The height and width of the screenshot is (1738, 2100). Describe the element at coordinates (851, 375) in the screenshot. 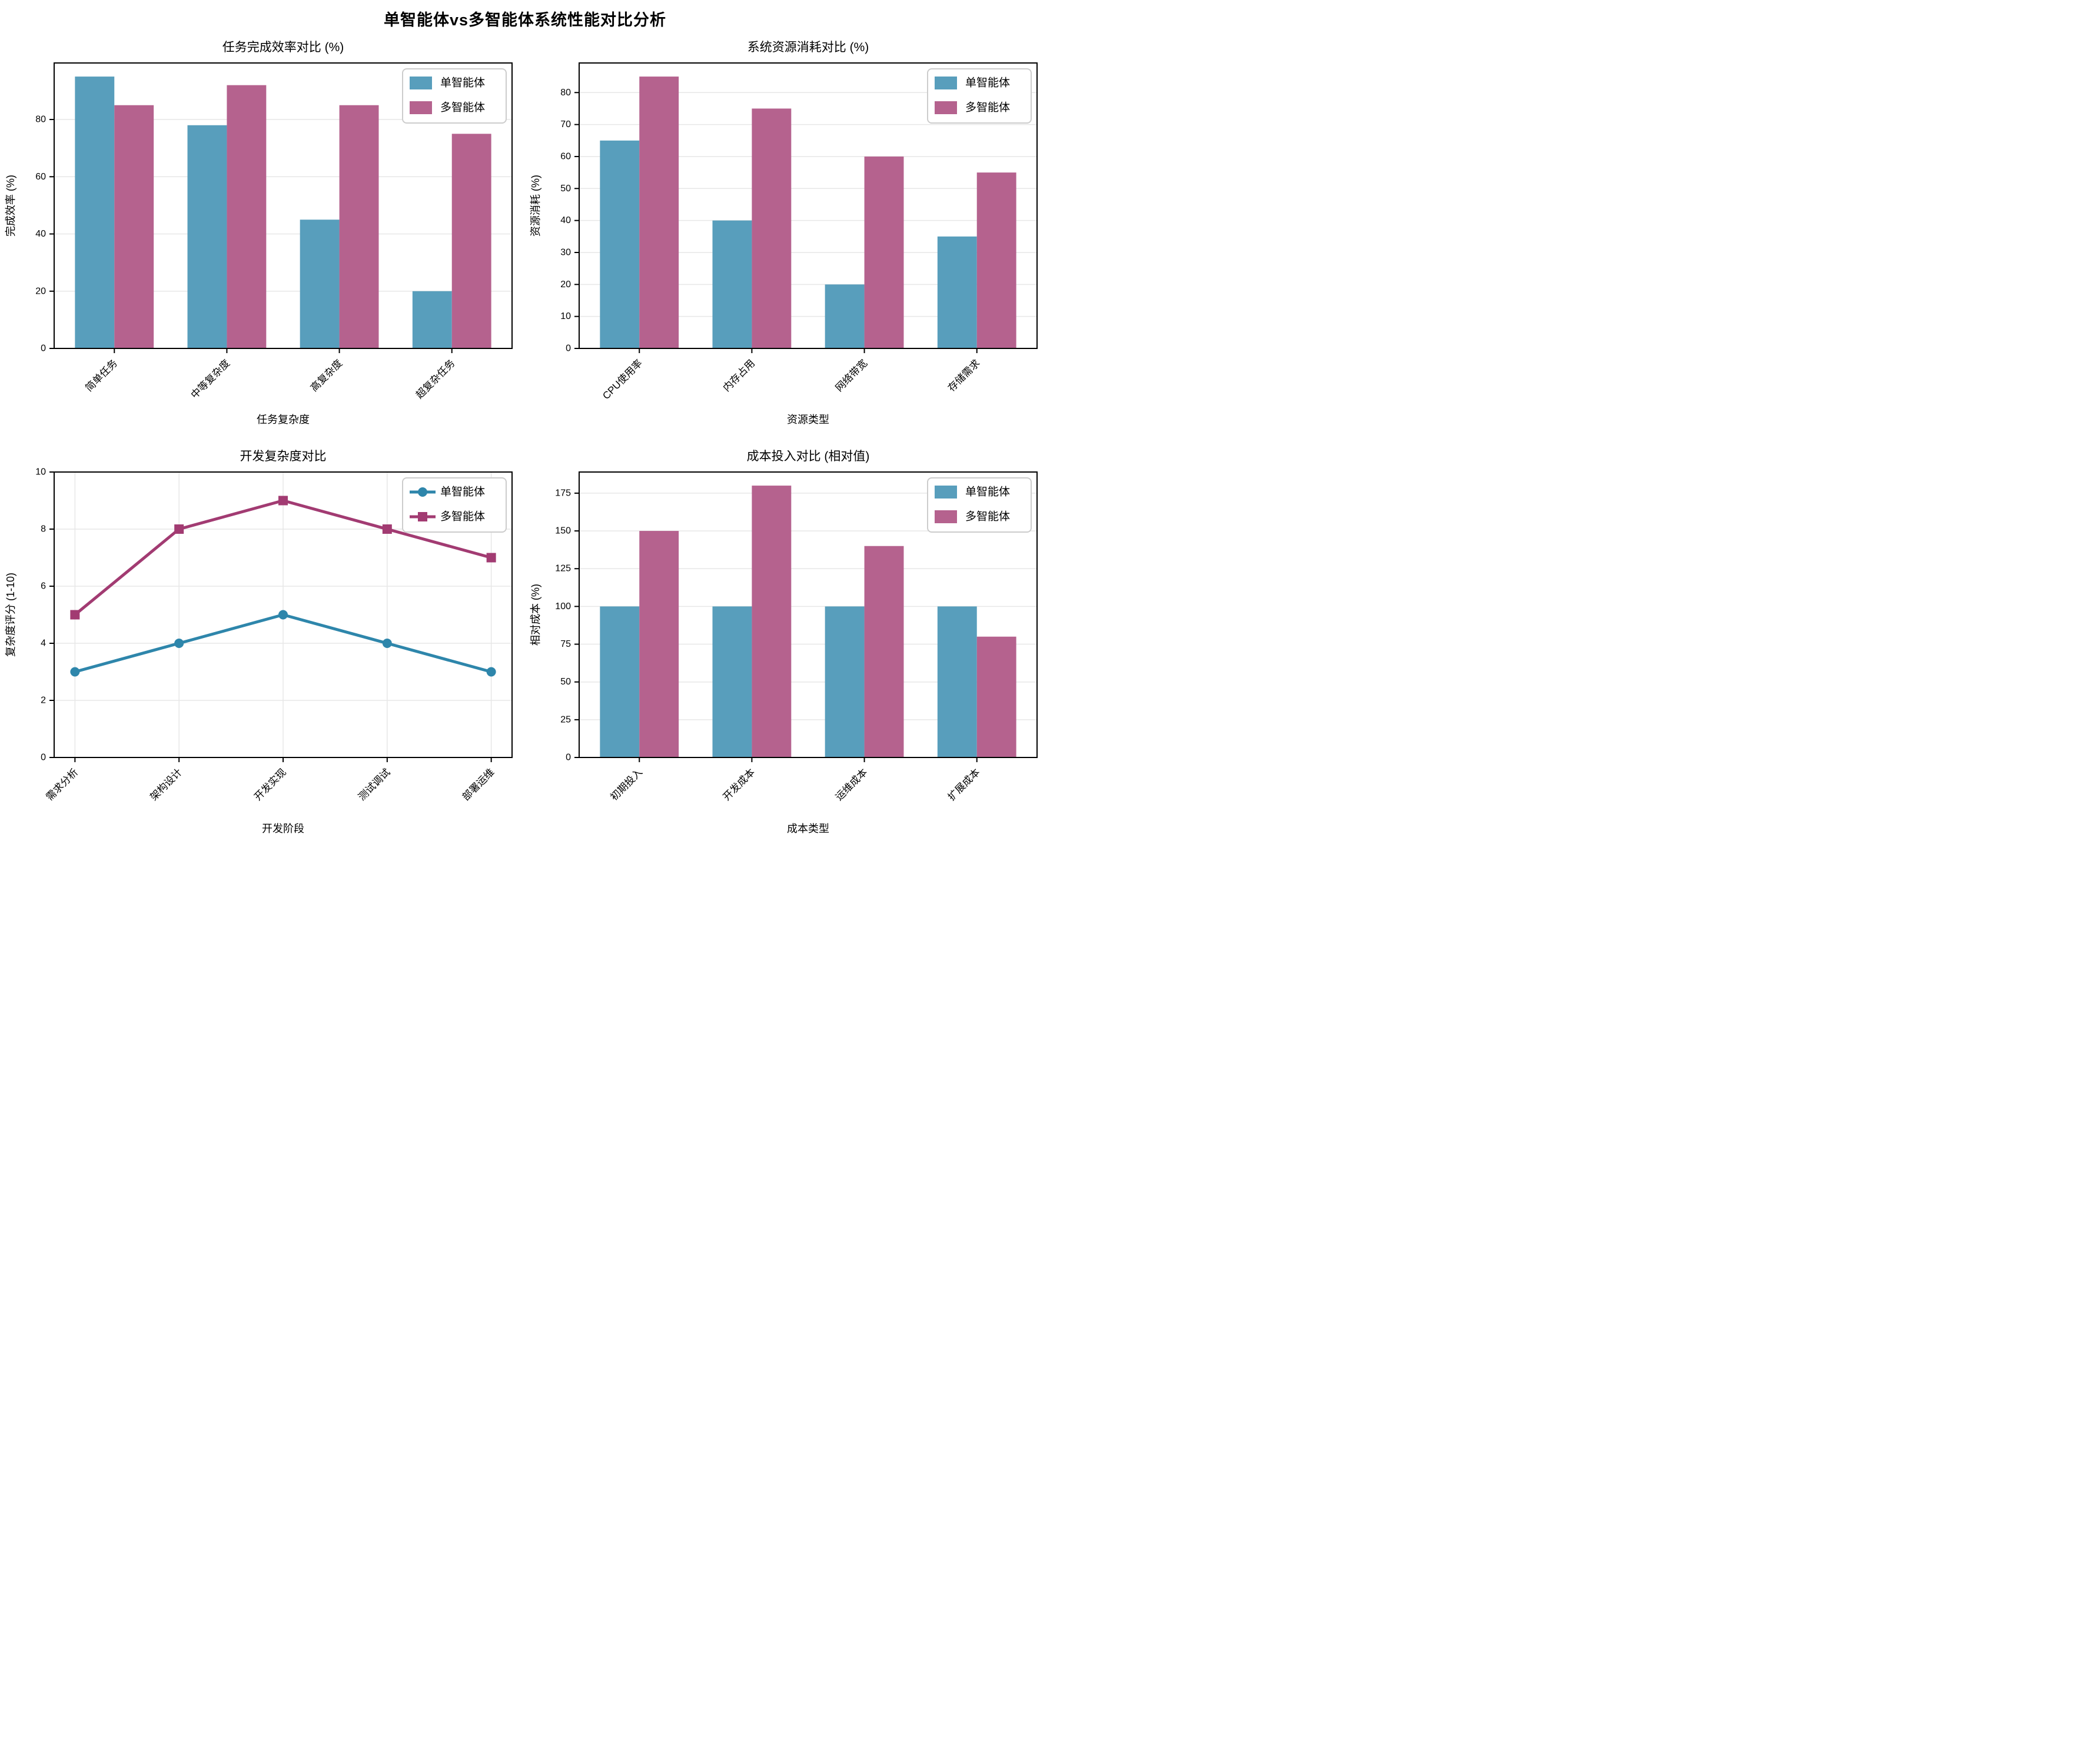

I see `x-tick-label: 网络带宽` at that location.